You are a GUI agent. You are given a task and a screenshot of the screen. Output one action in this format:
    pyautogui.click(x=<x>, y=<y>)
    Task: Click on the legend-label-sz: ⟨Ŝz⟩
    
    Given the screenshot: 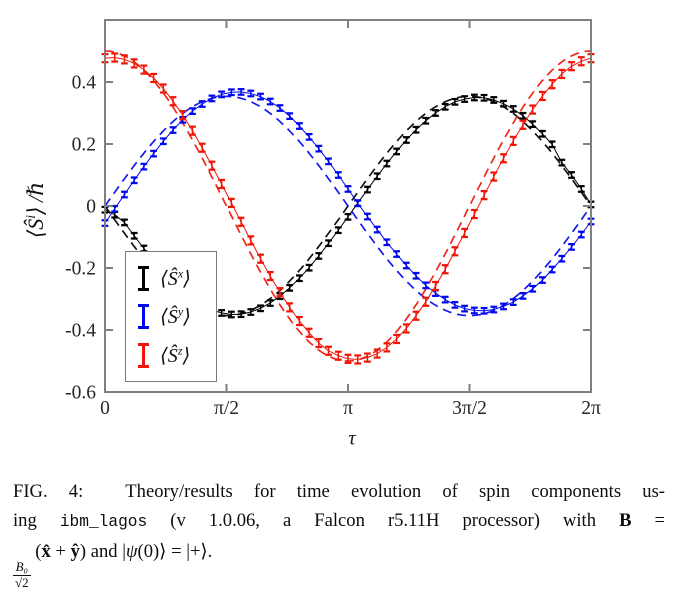 What is the action you would take?
    pyautogui.click(x=175, y=354)
    